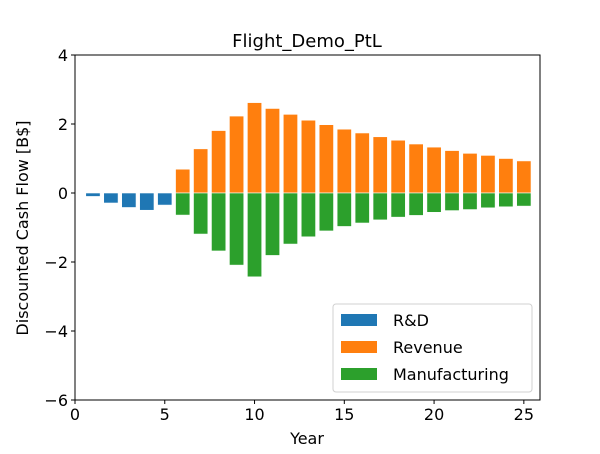  I want to click on x-tick-label: 25, so click(524, 414).